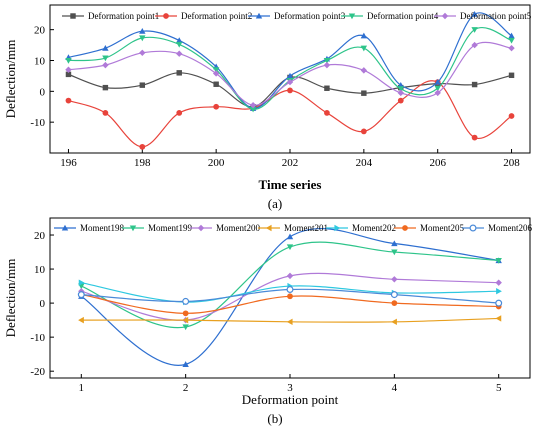  What do you see at coordinates (290, 399) in the screenshot?
I see `chart-b-xlabel: Deformation point` at bounding box center [290, 399].